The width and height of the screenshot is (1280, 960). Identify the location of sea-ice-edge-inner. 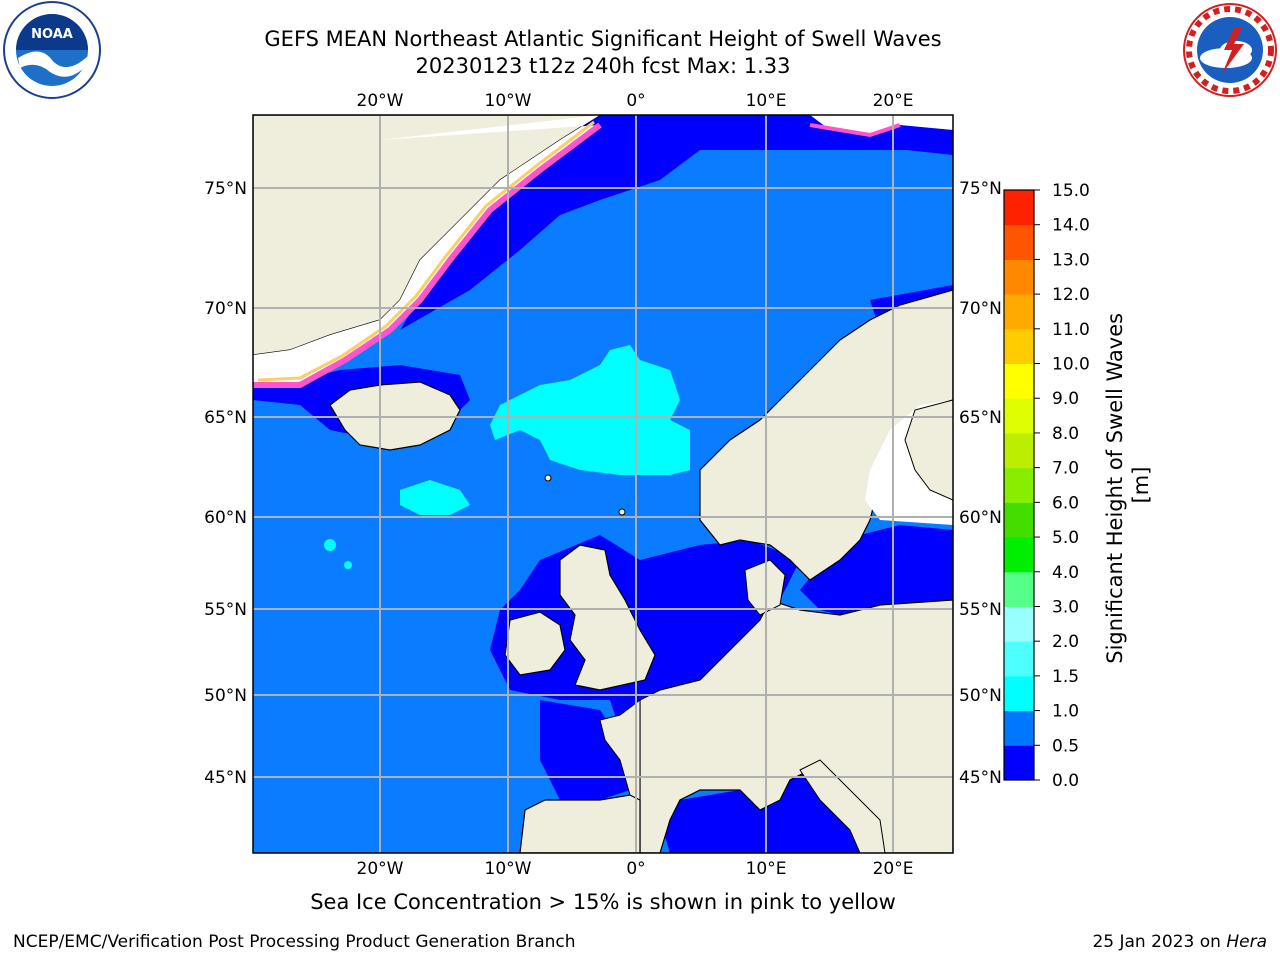
(426, 251).